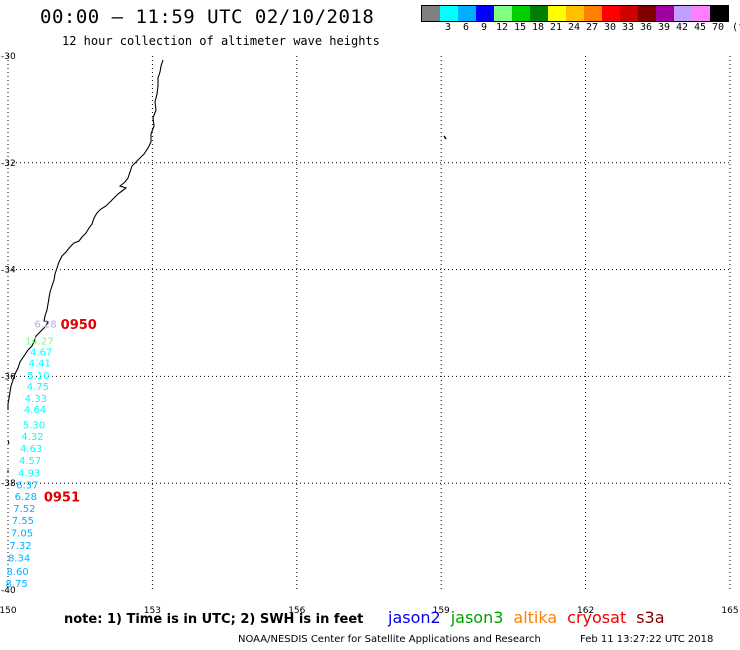  I want to click on wave-height-value: 5.30, so click(34, 425).